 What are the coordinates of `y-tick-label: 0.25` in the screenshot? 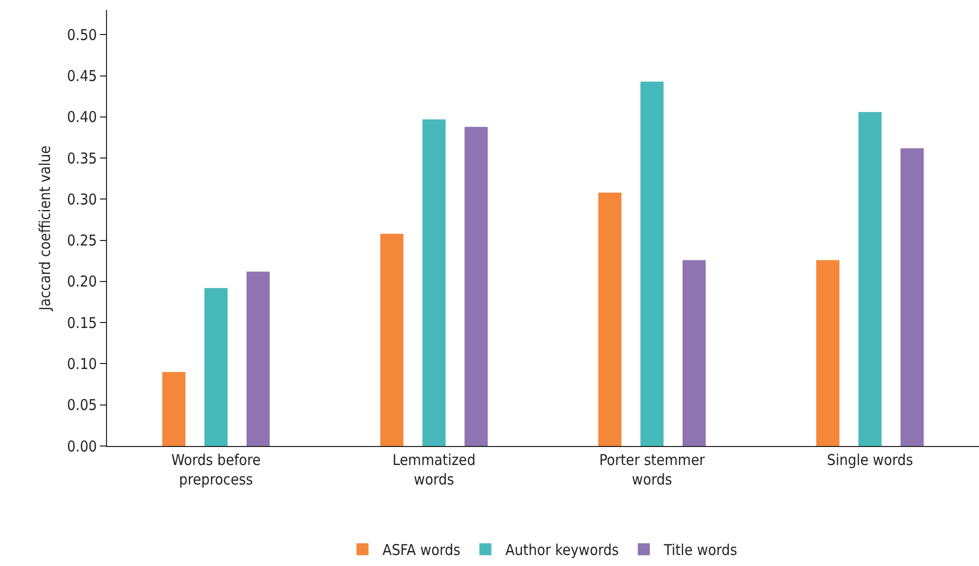 It's located at (81, 241).